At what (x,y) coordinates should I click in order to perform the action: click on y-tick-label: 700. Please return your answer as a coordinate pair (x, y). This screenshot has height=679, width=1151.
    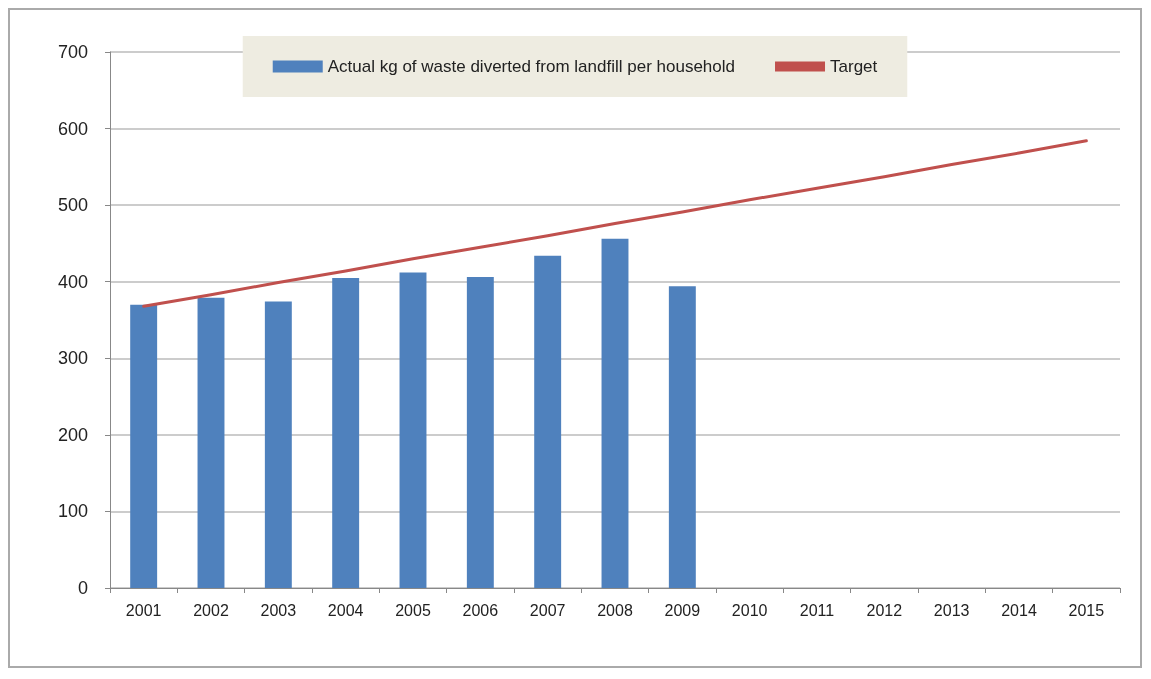
    Looking at the image, I should click on (72, 52).